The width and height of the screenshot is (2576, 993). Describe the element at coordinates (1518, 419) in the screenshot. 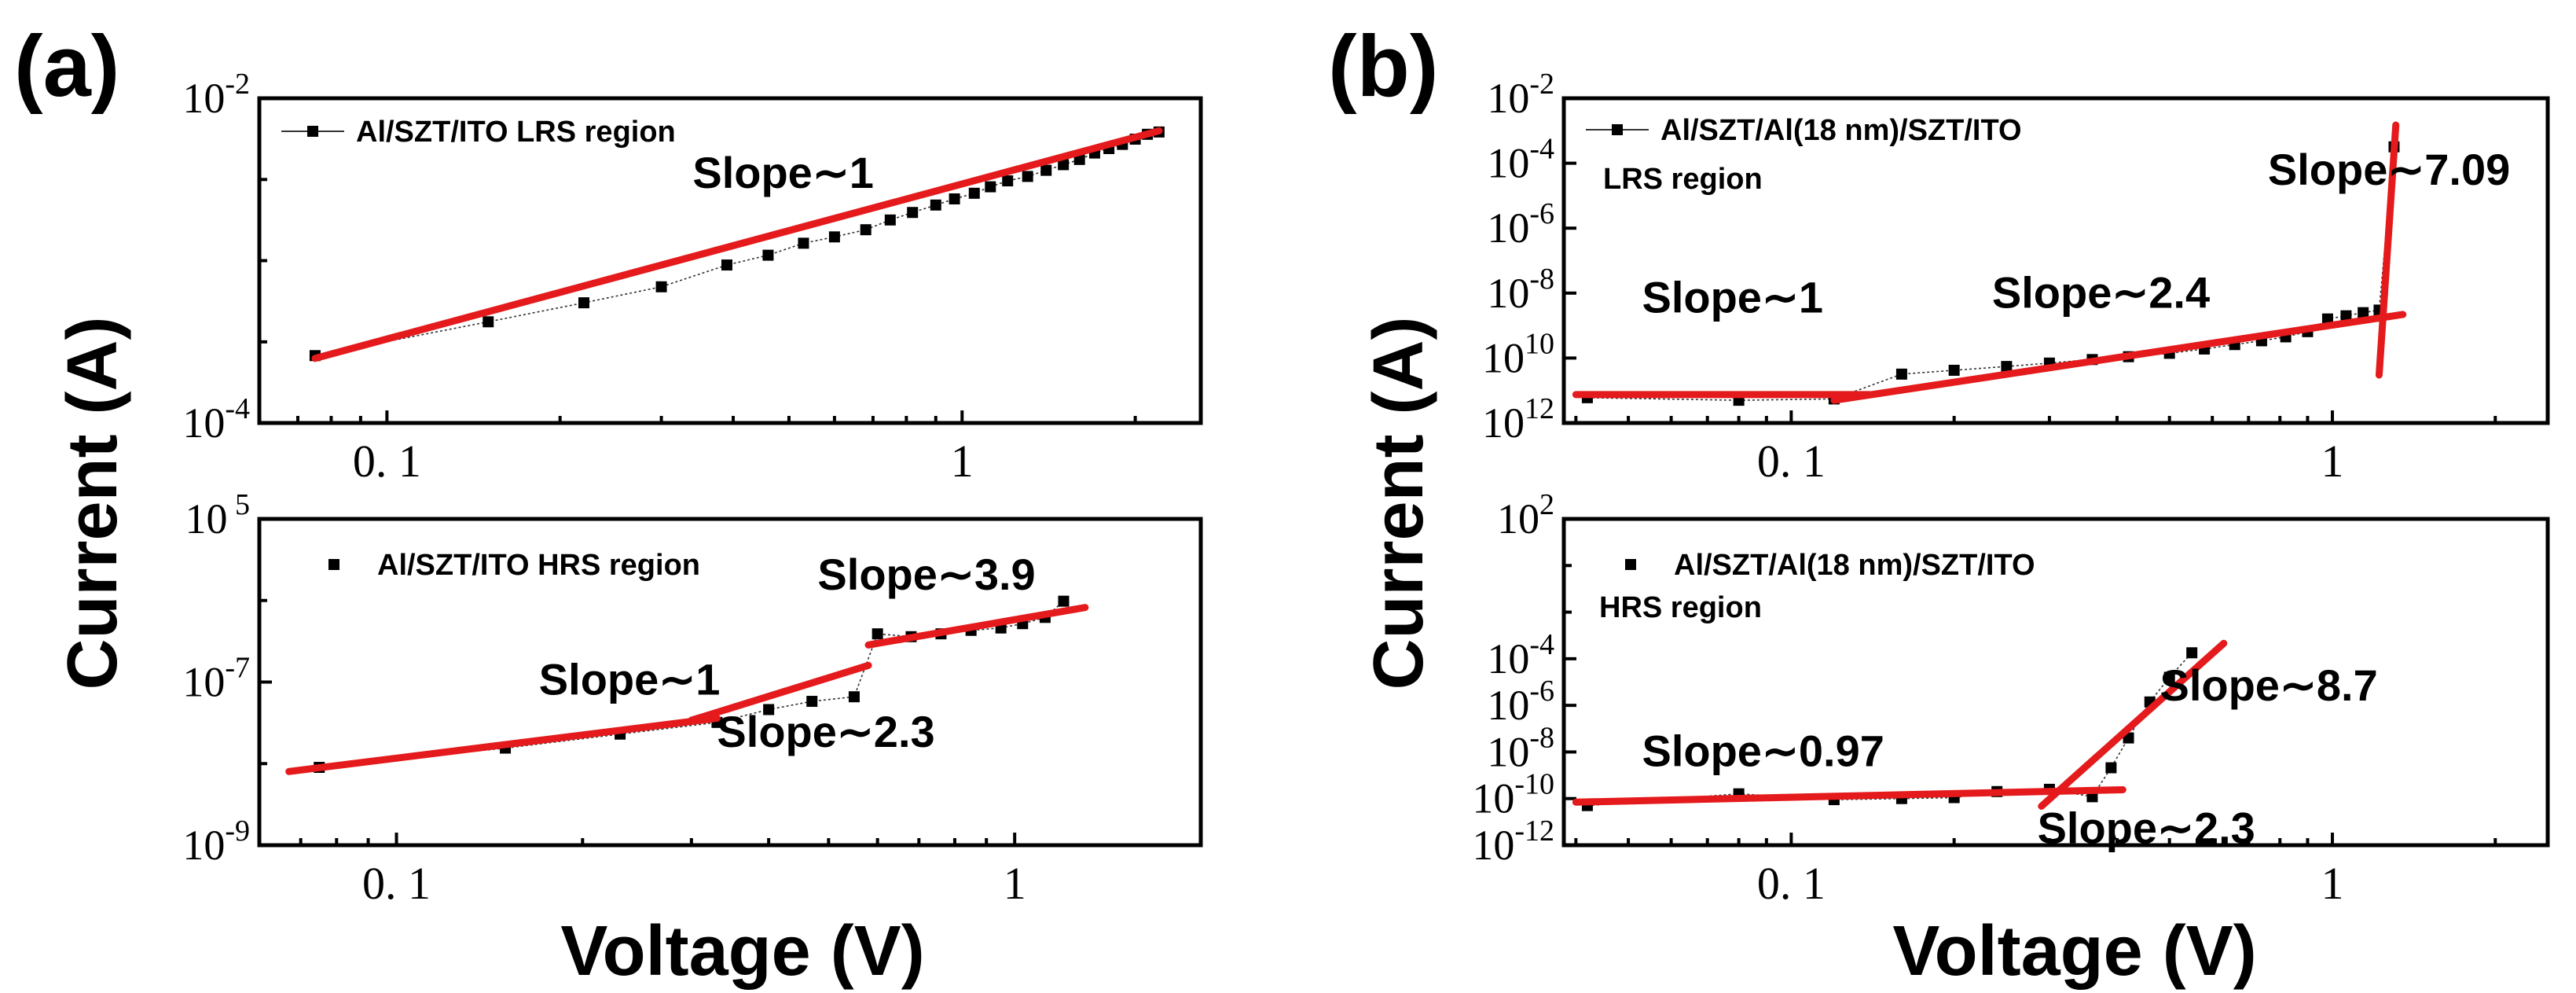

I see `y-tick-label: 10¹²` at that location.